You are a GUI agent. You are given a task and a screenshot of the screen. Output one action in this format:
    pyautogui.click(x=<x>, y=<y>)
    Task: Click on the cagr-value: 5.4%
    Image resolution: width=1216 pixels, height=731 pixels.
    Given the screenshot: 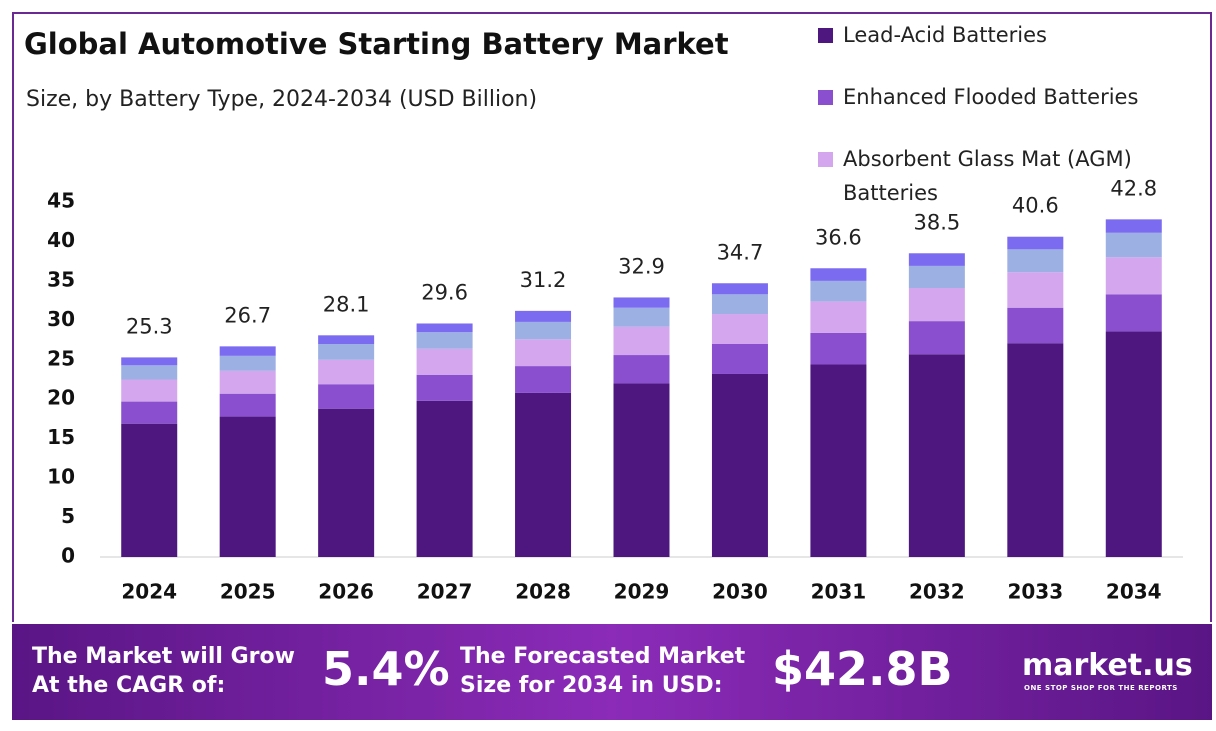 What is the action you would take?
    pyautogui.click(x=386, y=669)
    